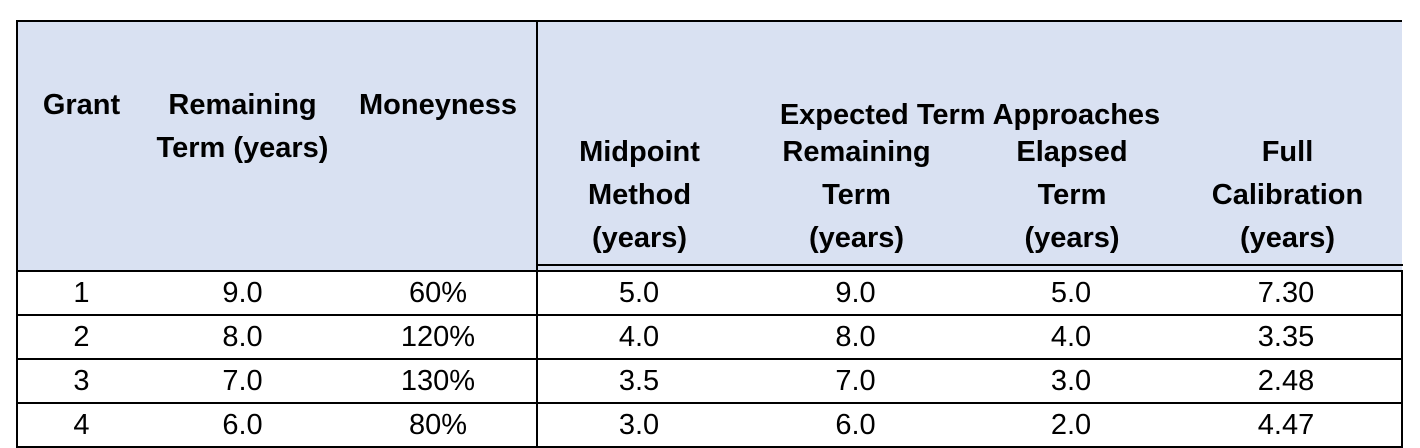  Describe the element at coordinates (80, 425) in the screenshot. I see `cell-grant: 4` at that location.